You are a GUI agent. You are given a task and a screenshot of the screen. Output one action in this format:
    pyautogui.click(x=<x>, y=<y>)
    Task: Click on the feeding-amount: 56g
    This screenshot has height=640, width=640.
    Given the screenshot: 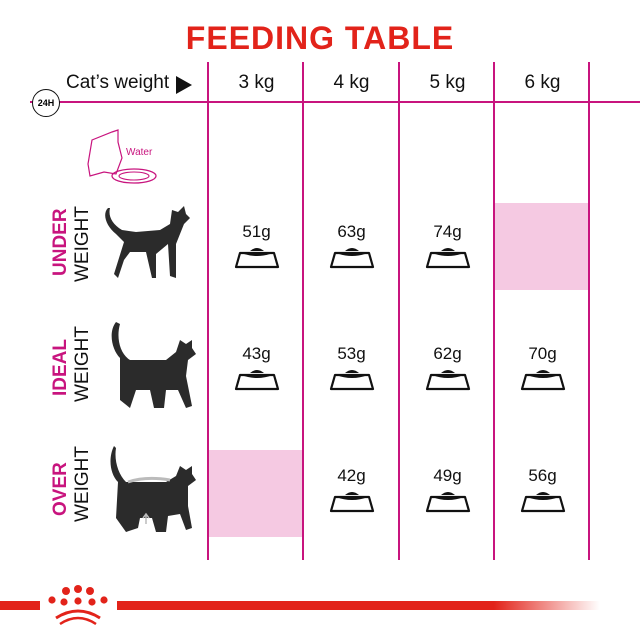 What is the action you would take?
    pyautogui.click(x=542, y=475)
    